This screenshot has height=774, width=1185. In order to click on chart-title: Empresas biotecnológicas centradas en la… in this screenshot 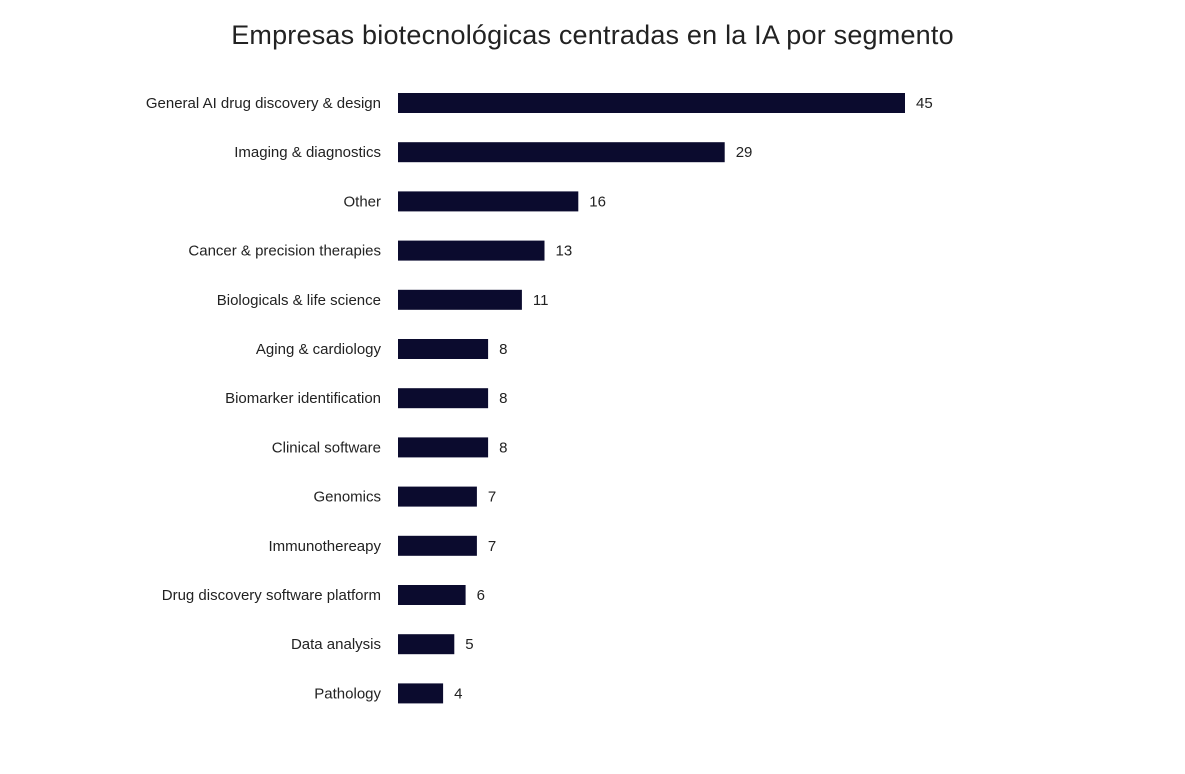, I will do `click(592, 35)`.